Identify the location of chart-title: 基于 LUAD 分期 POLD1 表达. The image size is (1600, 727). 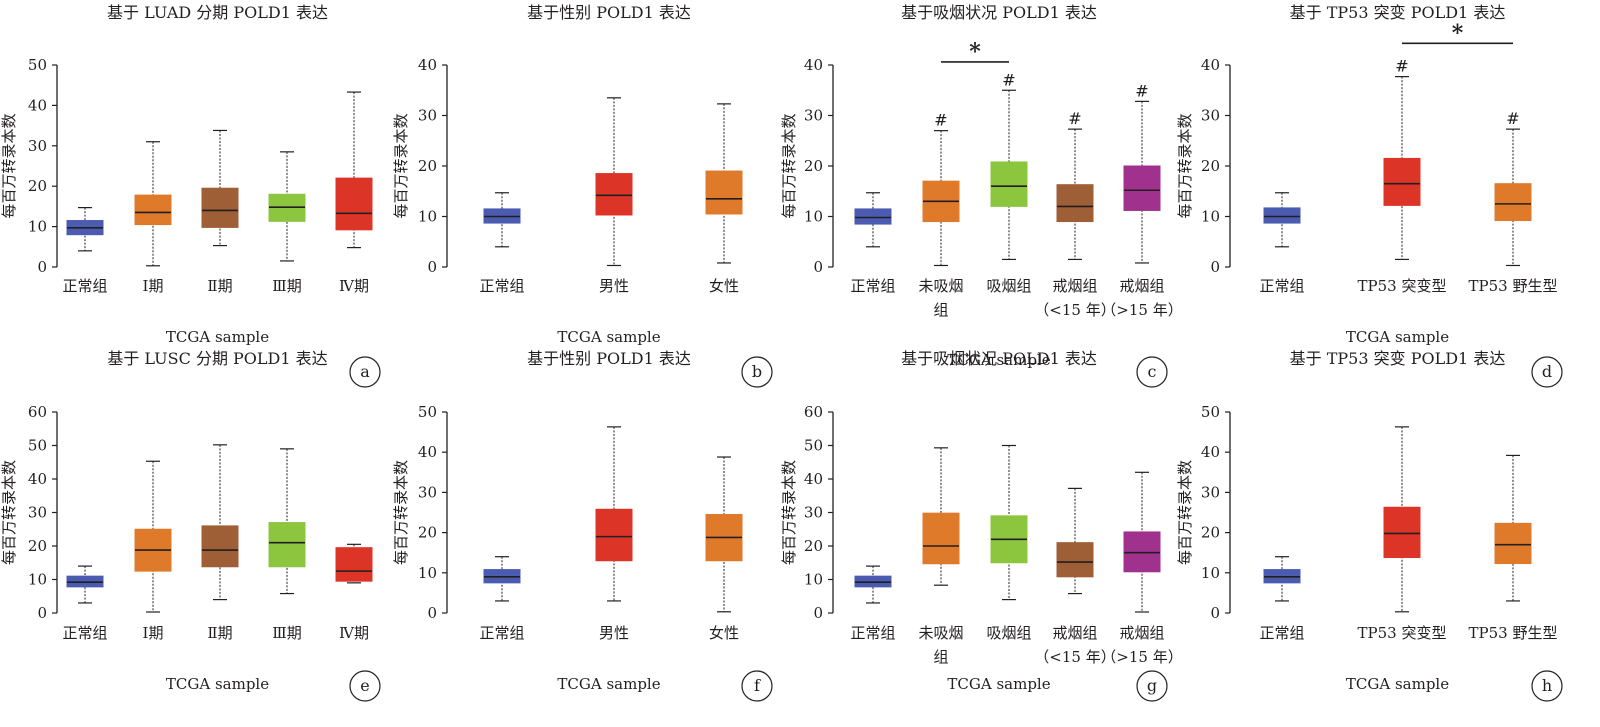
(217, 12).